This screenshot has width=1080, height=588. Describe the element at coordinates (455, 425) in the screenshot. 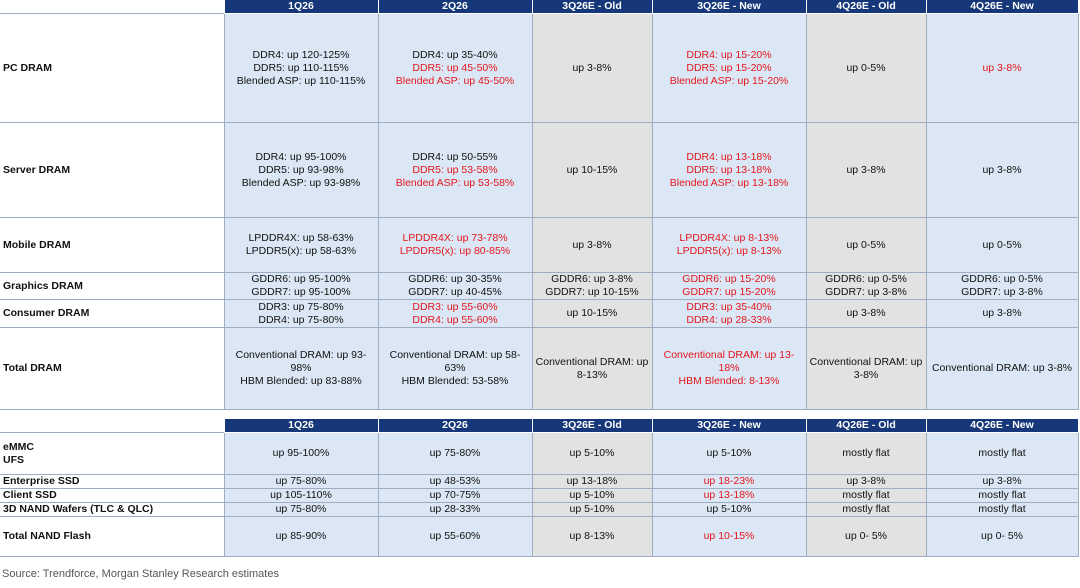

I see `nand-header-2q26: 2Q26` at that location.